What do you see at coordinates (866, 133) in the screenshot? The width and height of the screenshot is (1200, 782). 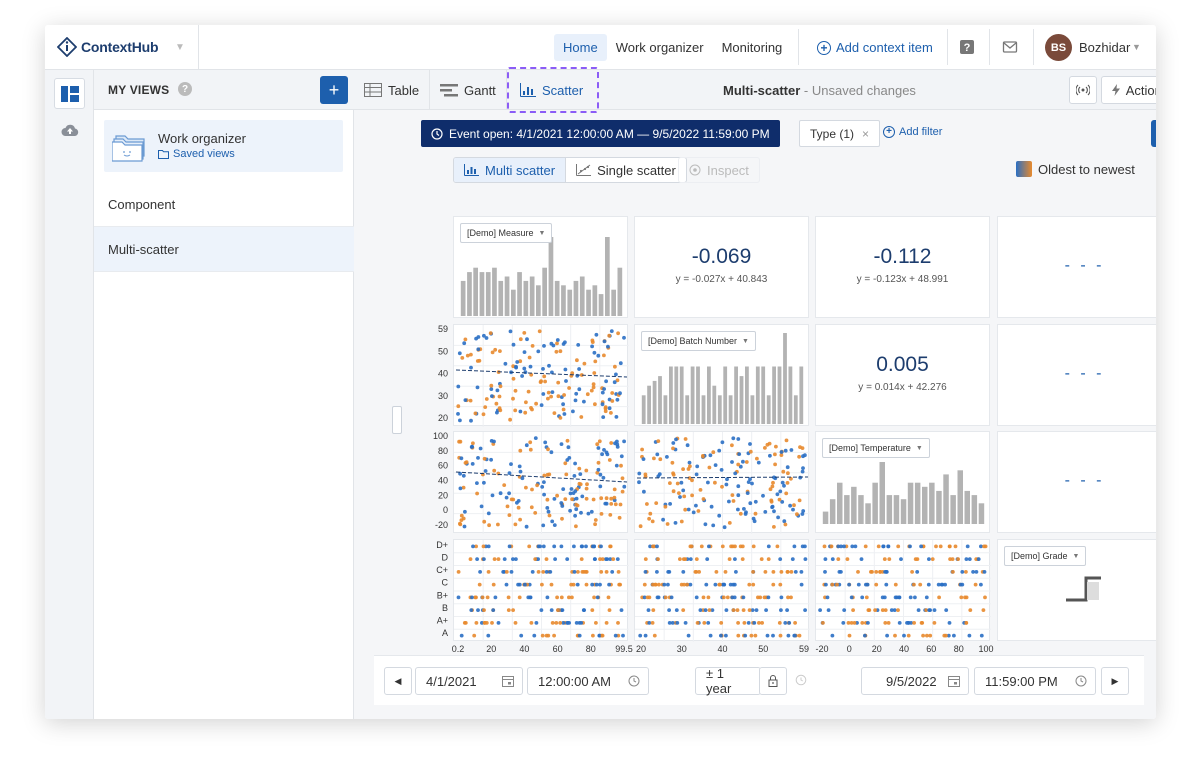 I see `close-icon: ×` at bounding box center [866, 133].